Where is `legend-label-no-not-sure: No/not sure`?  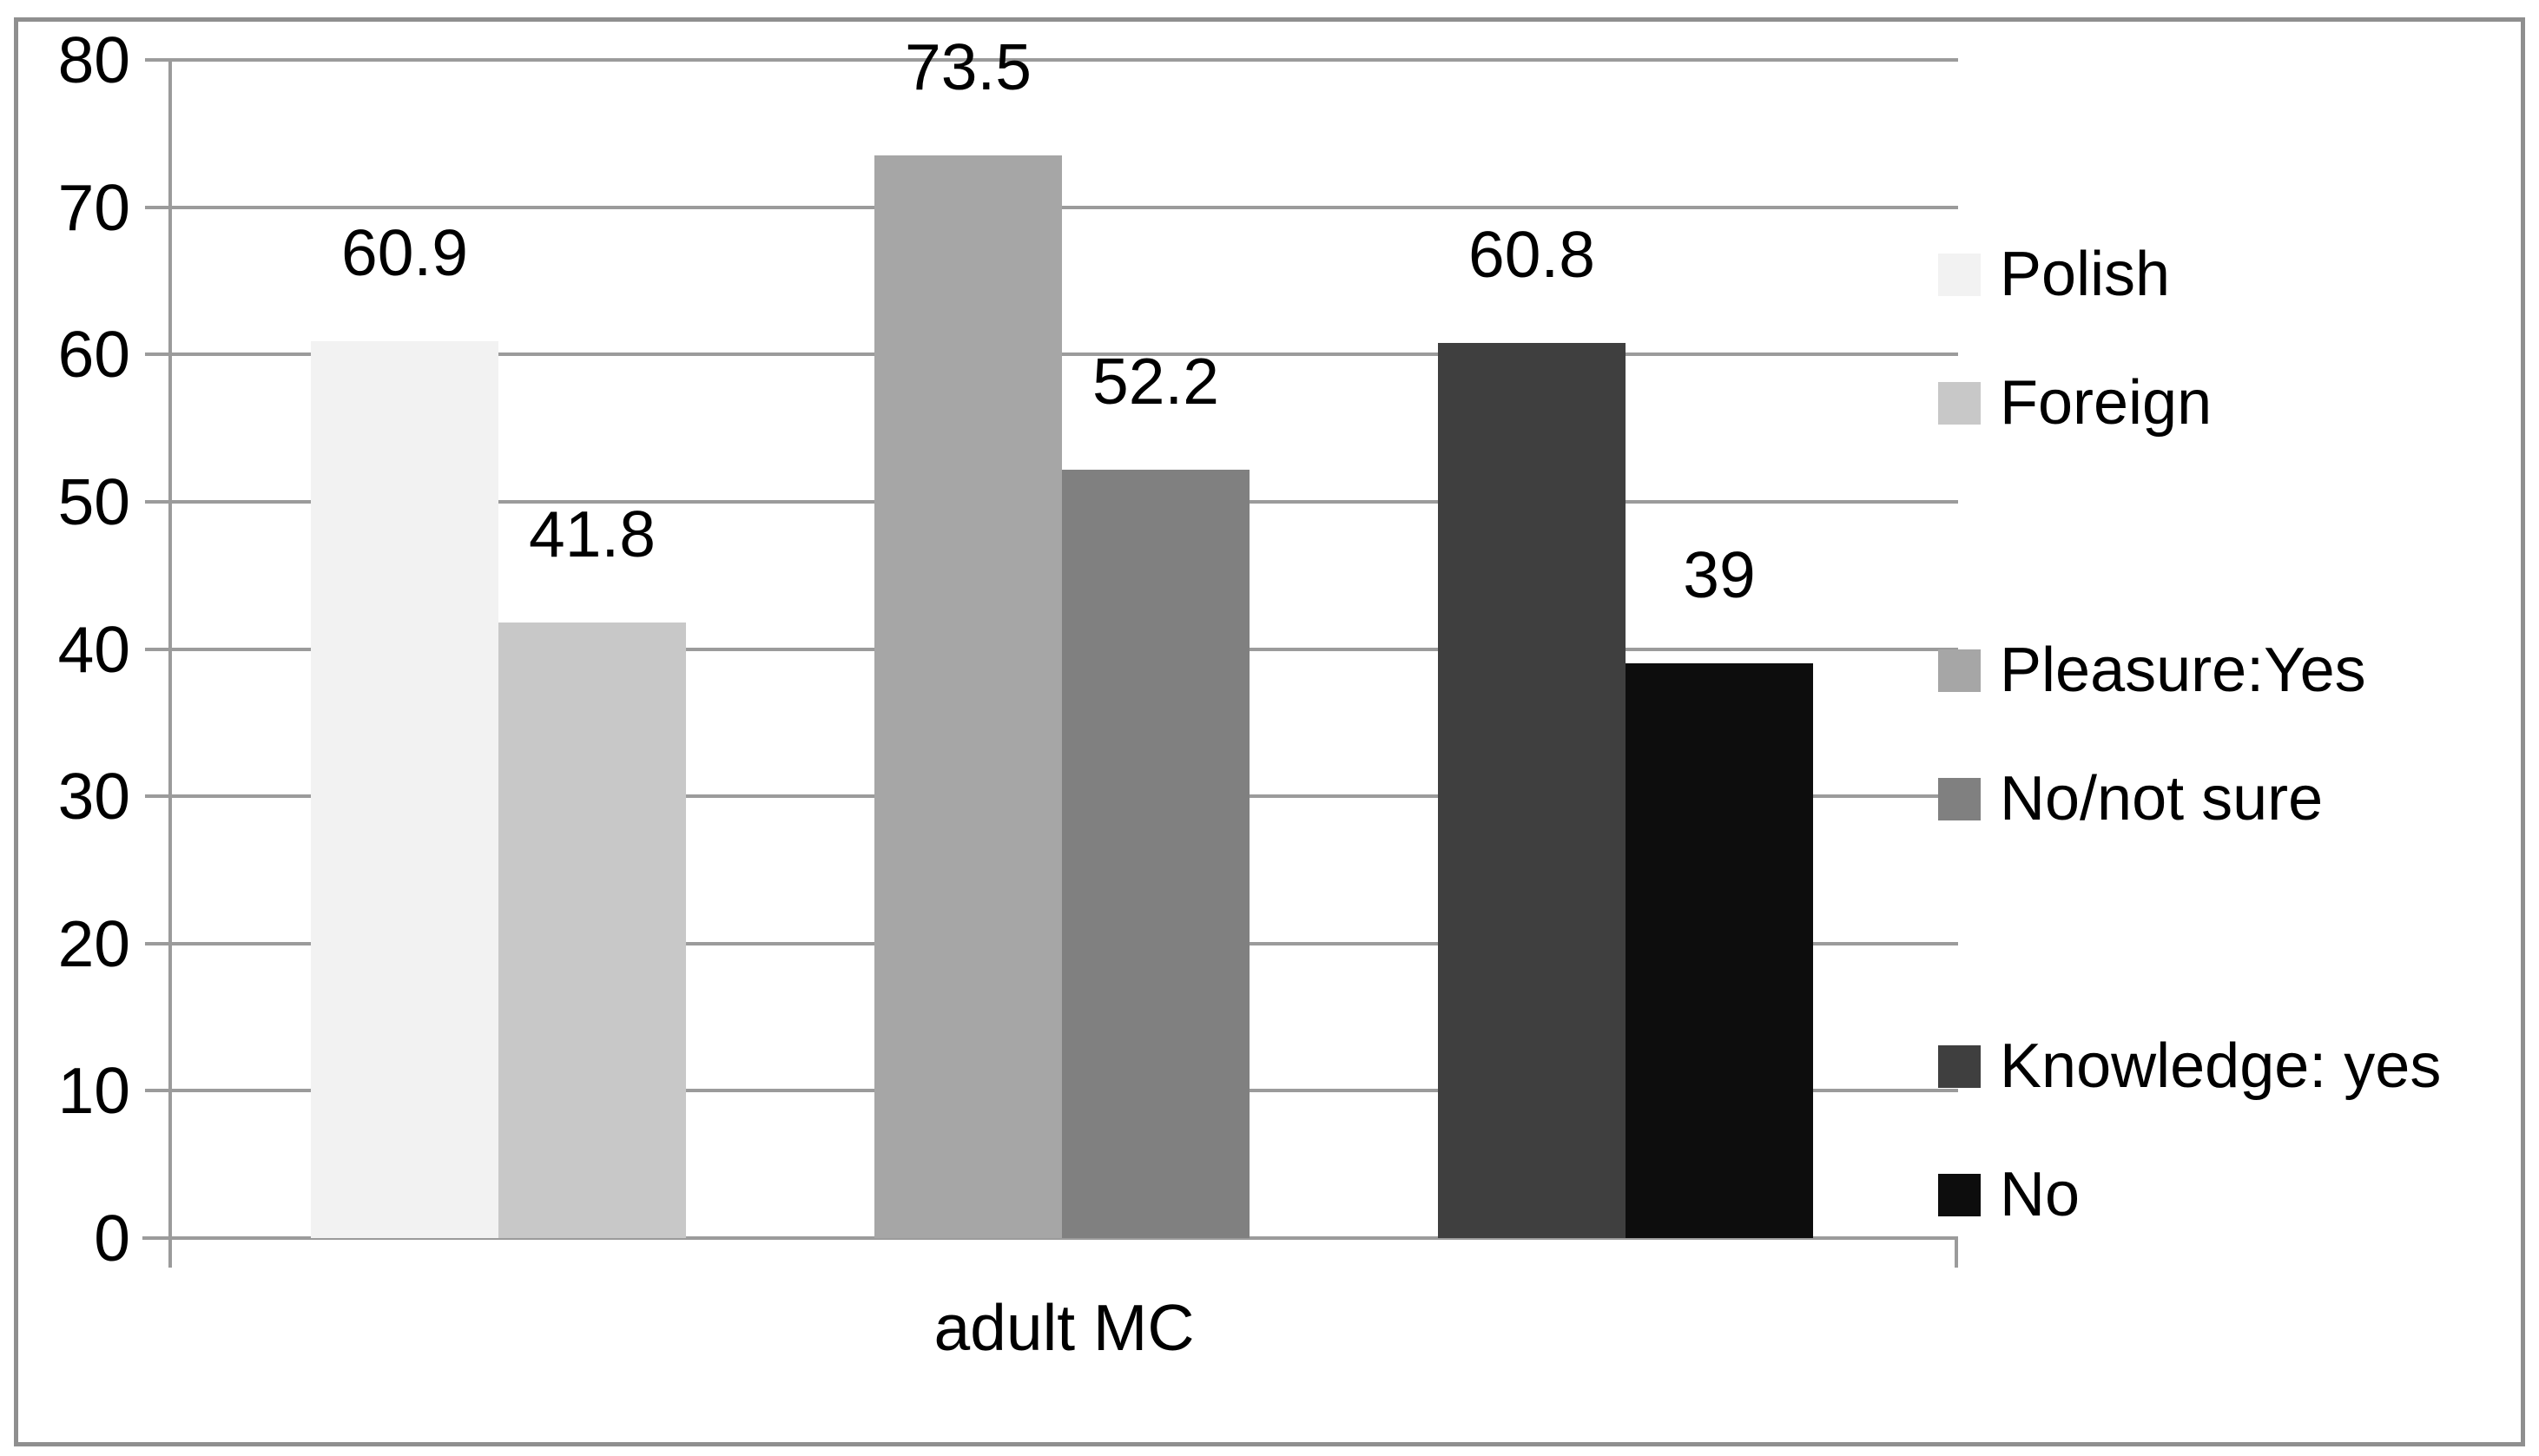 legend-label-no-not-sure: No/not sure is located at coordinates (2162, 798).